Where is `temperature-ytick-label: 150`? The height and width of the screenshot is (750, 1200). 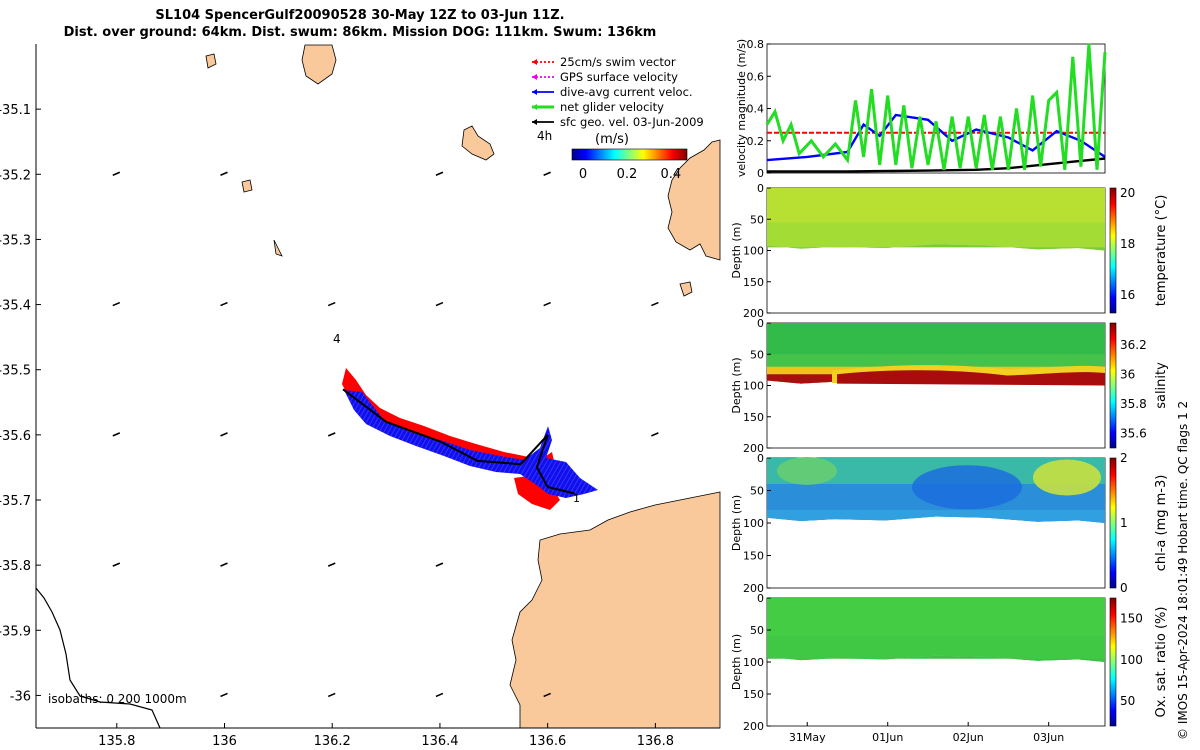
temperature-ytick-label: 150 is located at coordinates (753, 282).